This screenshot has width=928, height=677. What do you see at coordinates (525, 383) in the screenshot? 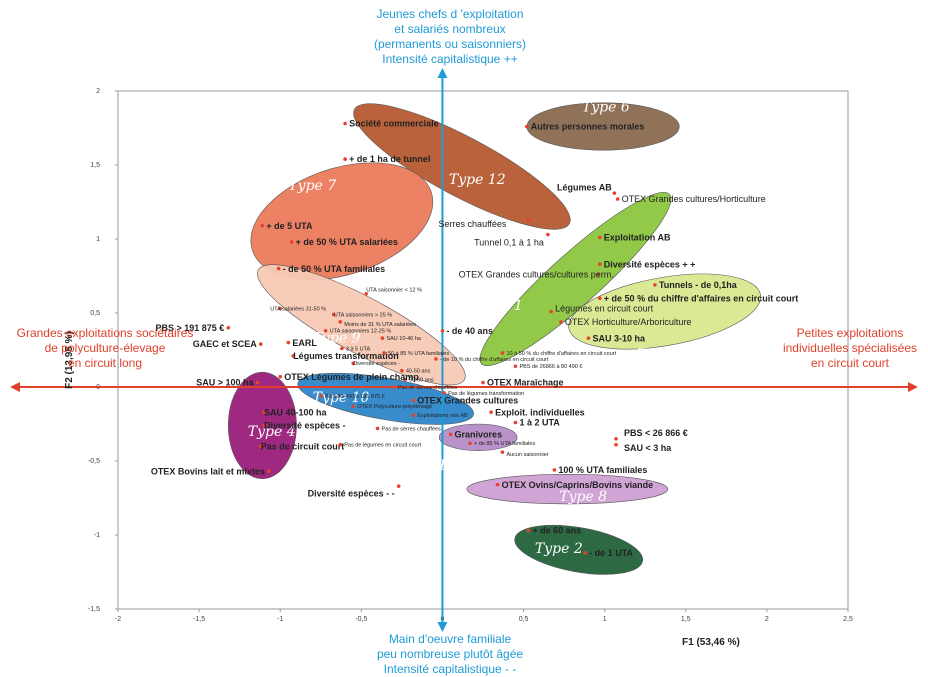
I see `point-label: OTEX Maraîchage` at bounding box center [525, 383].